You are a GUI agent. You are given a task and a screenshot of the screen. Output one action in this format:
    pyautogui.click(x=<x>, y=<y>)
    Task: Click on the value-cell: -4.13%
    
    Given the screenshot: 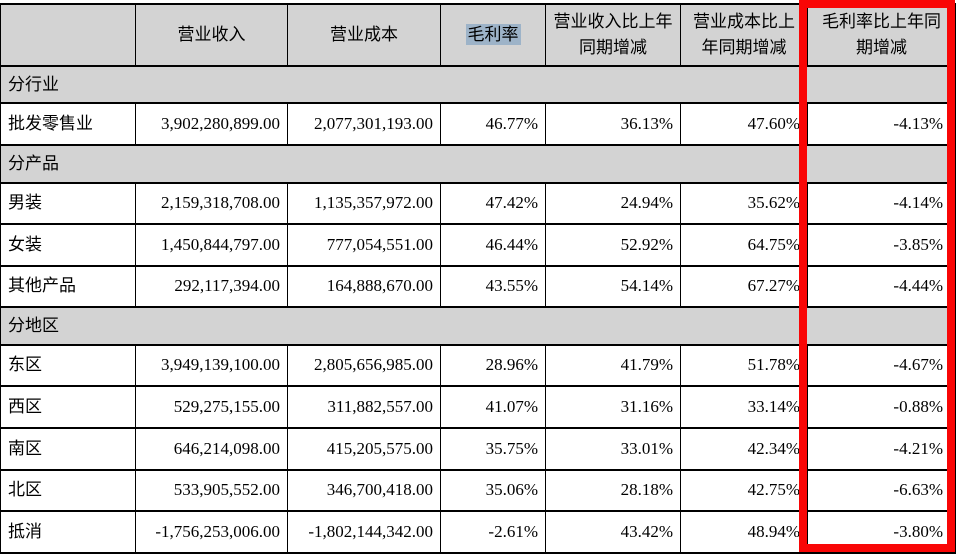 What is the action you would take?
    pyautogui.click(x=881, y=124)
    